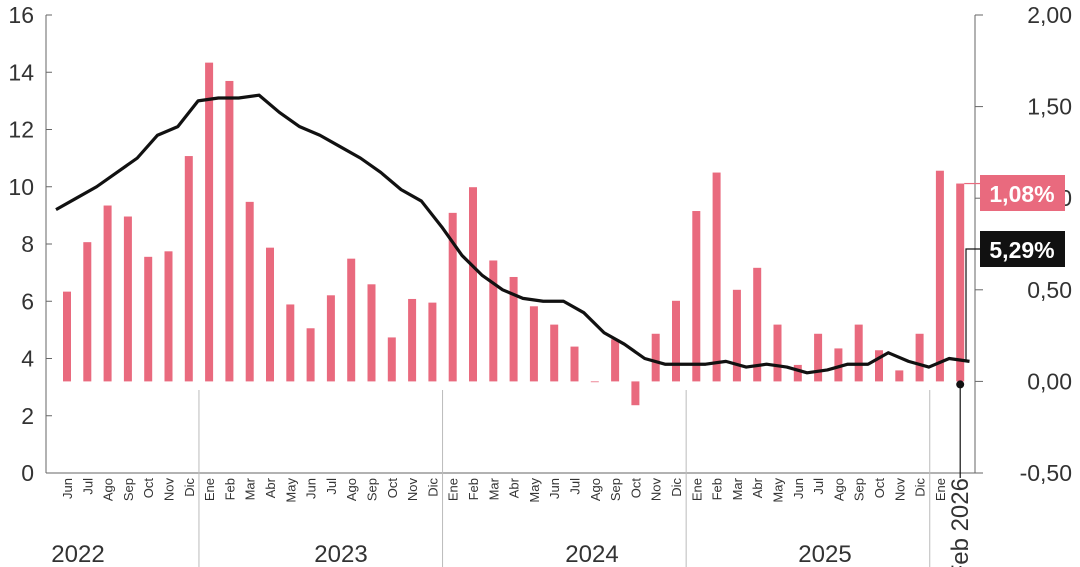 This screenshot has height=567, width=1080. Describe the element at coordinates (27, 301) in the screenshot. I see `left-tick-label: 6` at that location.